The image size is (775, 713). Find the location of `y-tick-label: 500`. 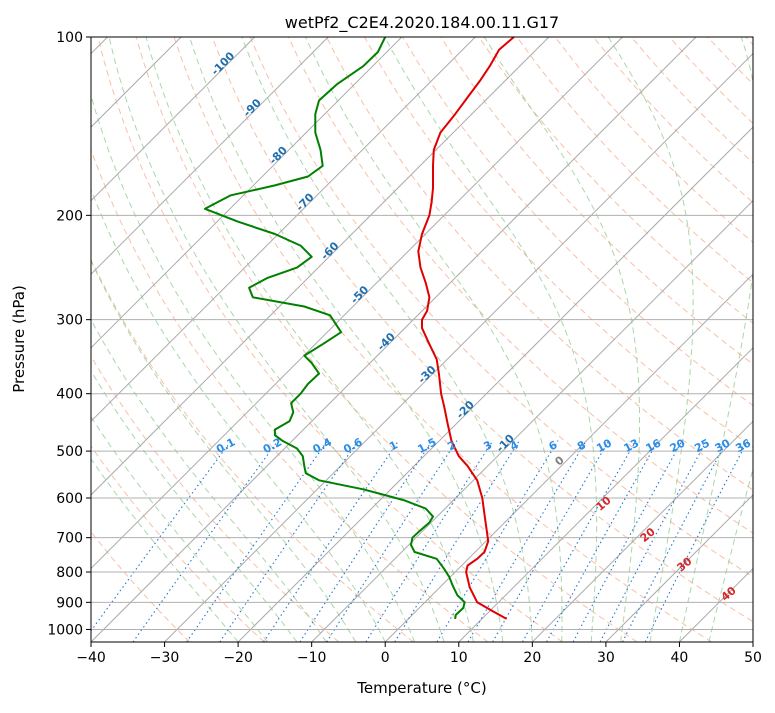

y-tick-label: 500 is located at coordinates (69, 452).